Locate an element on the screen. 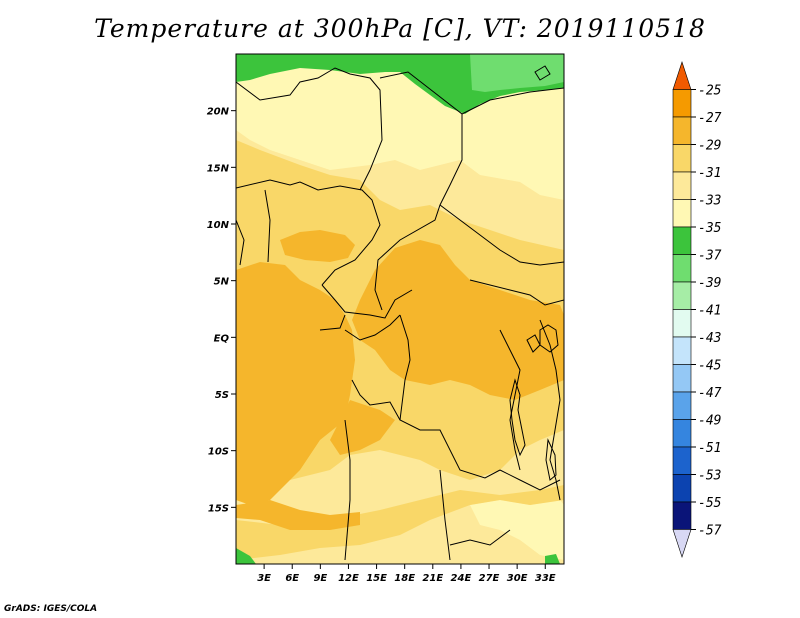 The image size is (800, 618). region-pale-yellow-southeast is located at coordinates (517, 530).